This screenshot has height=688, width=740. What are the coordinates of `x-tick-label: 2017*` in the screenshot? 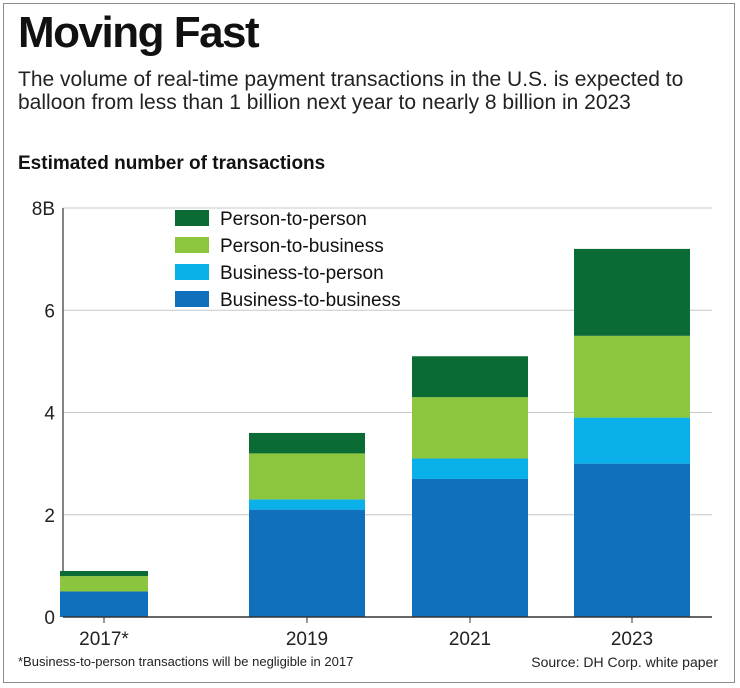 It's located at (104, 639).